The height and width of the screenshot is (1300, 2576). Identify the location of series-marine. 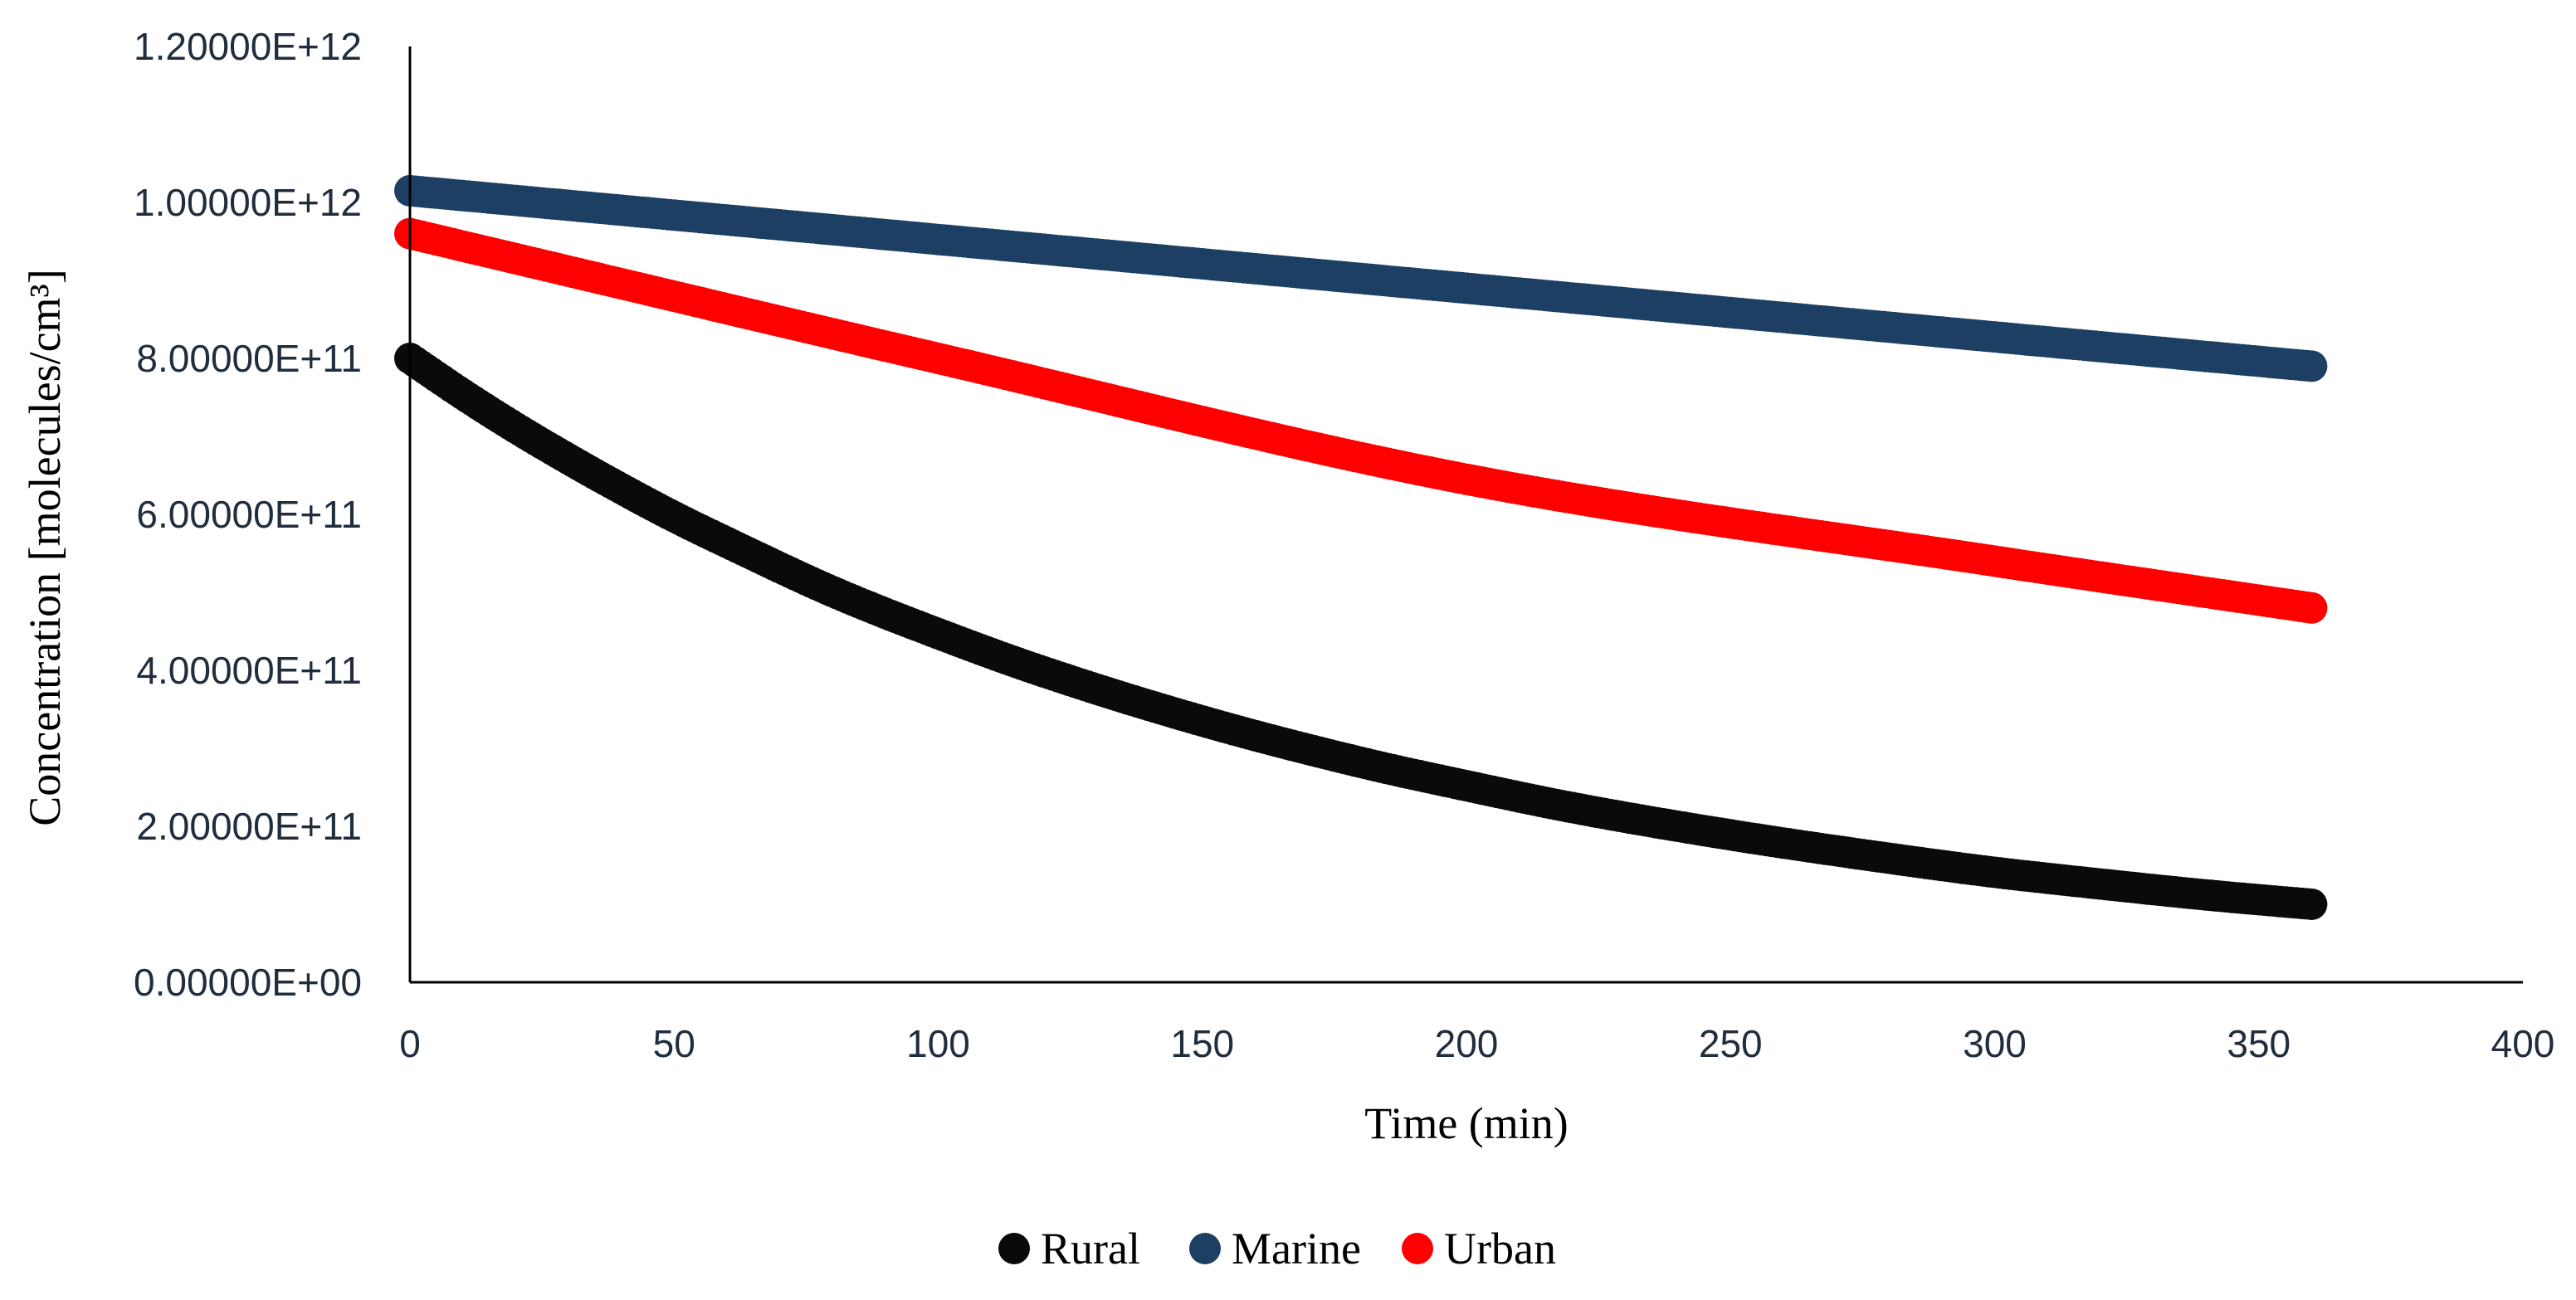
(1361, 278).